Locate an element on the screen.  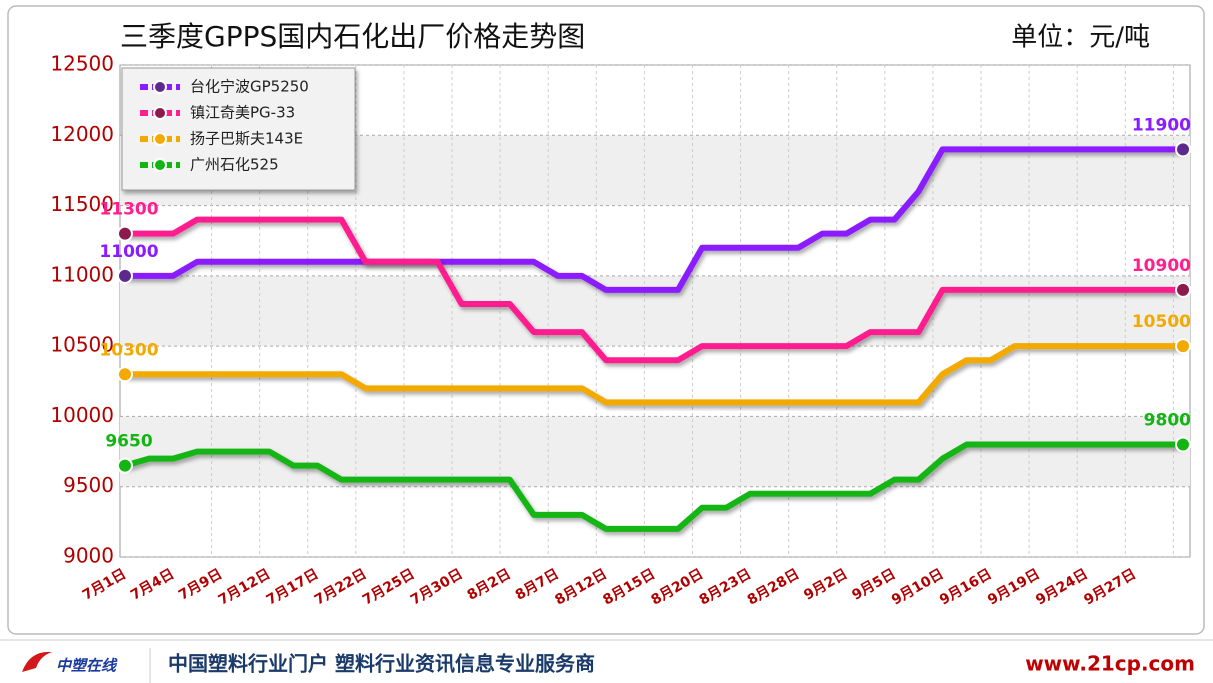
unit-label: 单位：元/吨 is located at coordinates (1080, 38).